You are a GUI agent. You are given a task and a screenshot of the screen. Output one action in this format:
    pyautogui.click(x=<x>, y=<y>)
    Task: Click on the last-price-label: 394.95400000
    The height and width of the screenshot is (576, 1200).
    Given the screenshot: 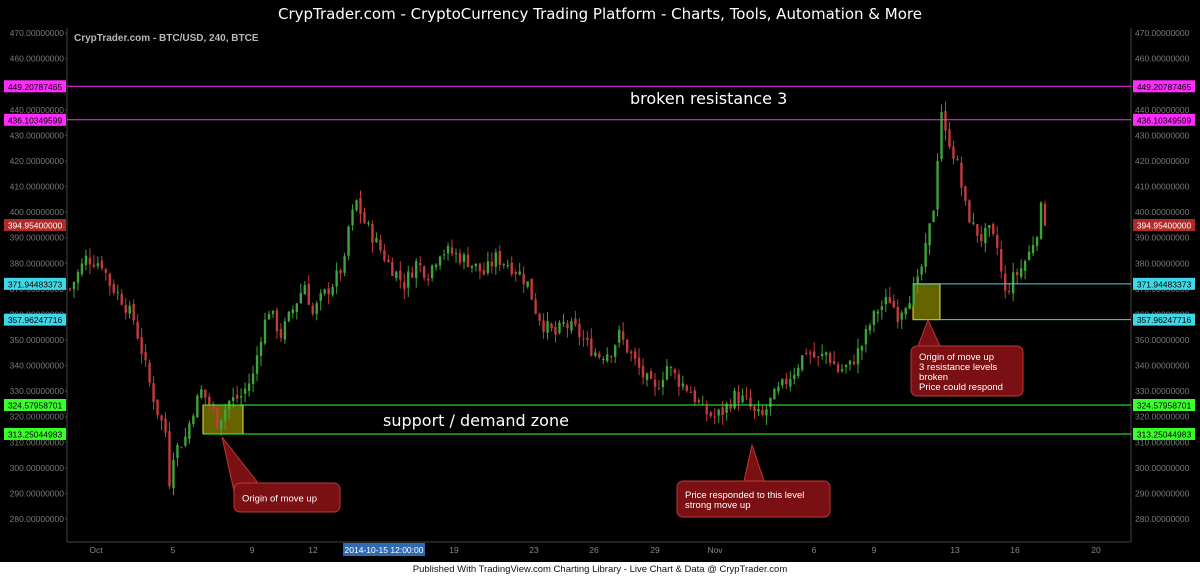 What is the action you would take?
    pyautogui.click(x=1164, y=226)
    